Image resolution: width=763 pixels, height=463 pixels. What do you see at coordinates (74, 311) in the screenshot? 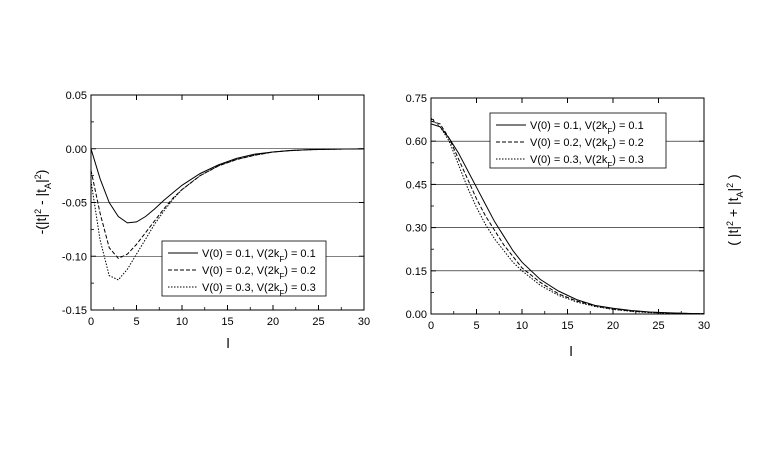
I see `y-tick-label: -0.15` at bounding box center [74, 311].